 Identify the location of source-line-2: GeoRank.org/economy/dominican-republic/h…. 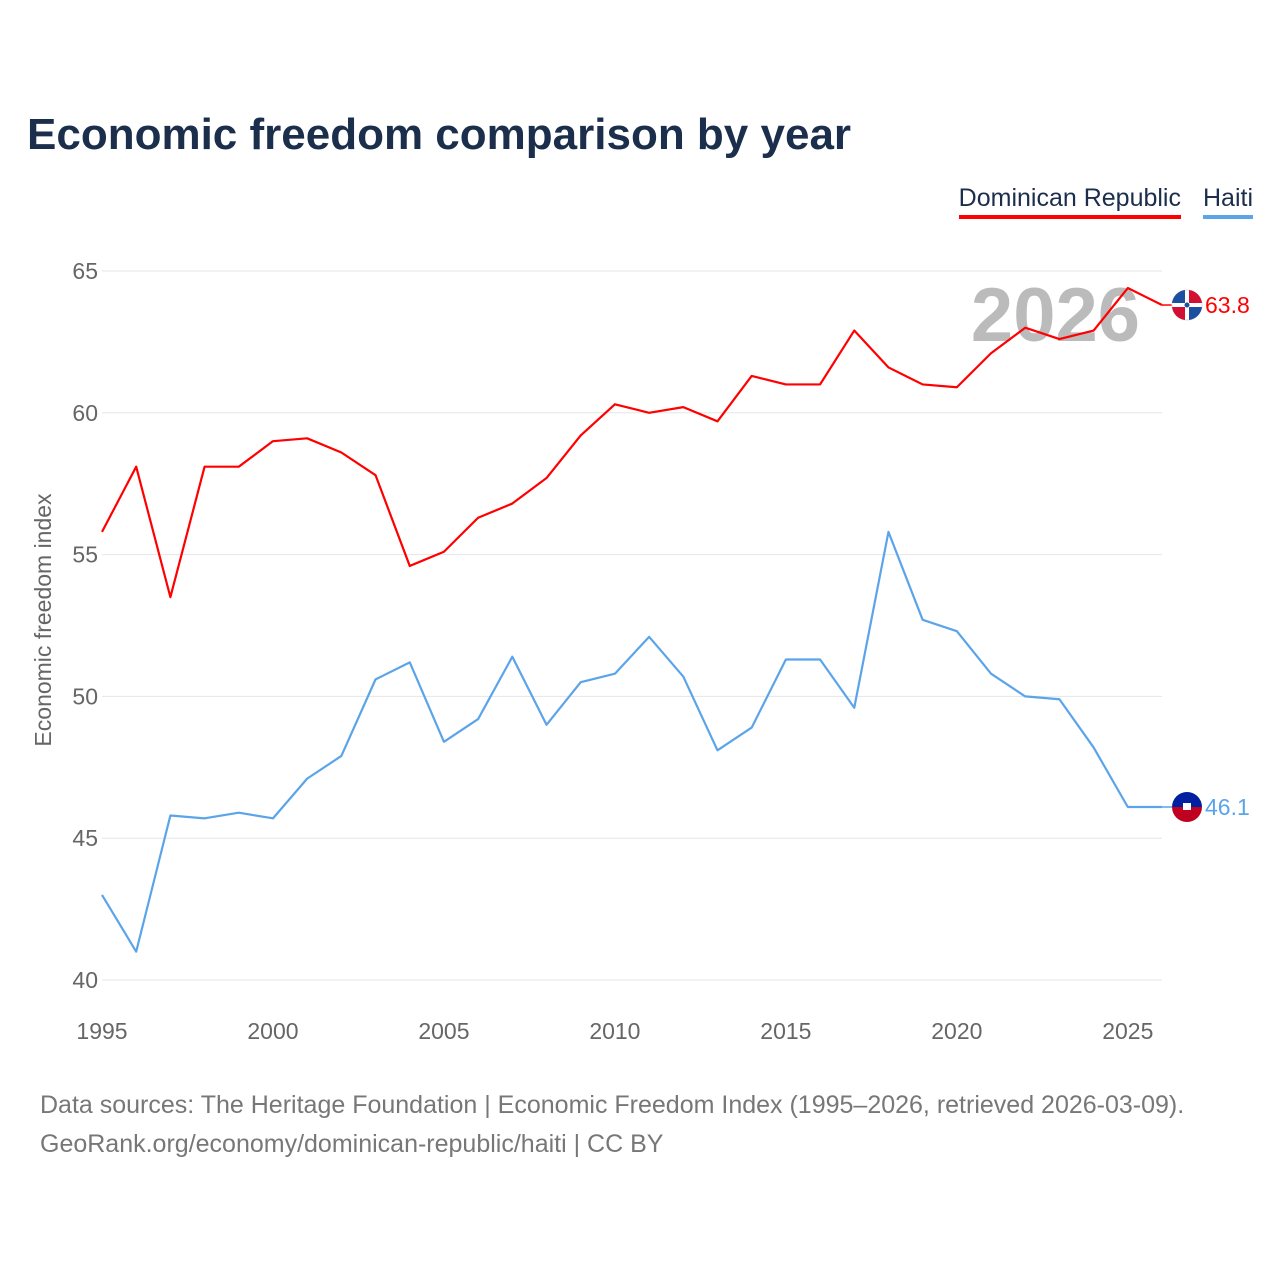
(352, 1144).